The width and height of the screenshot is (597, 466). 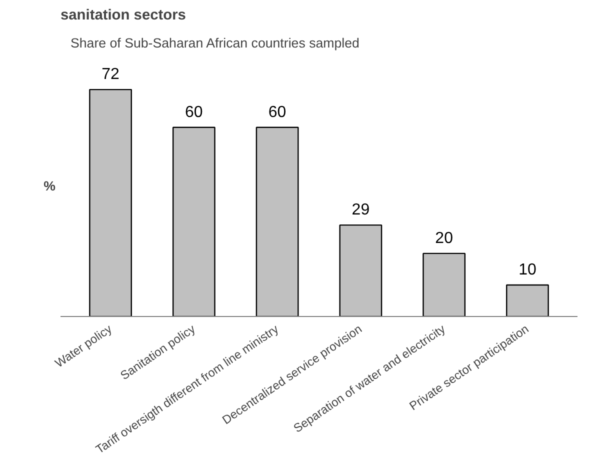 What do you see at coordinates (123, 16) in the screenshot?
I see `chart-title: sanitation sectors` at bounding box center [123, 16].